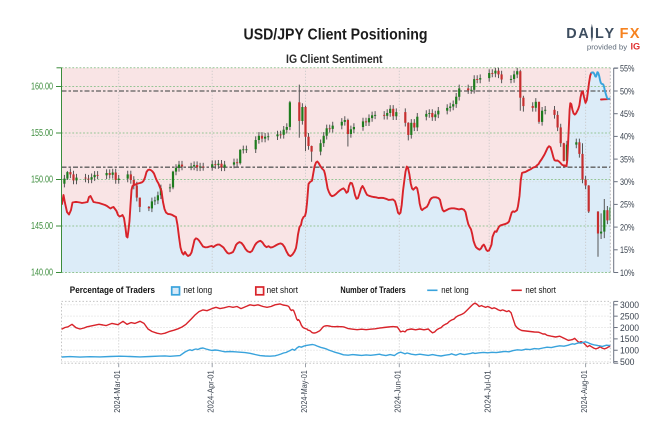  What do you see at coordinates (627, 137) in the screenshot?
I see `svg-text: 40%` at bounding box center [627, 137].